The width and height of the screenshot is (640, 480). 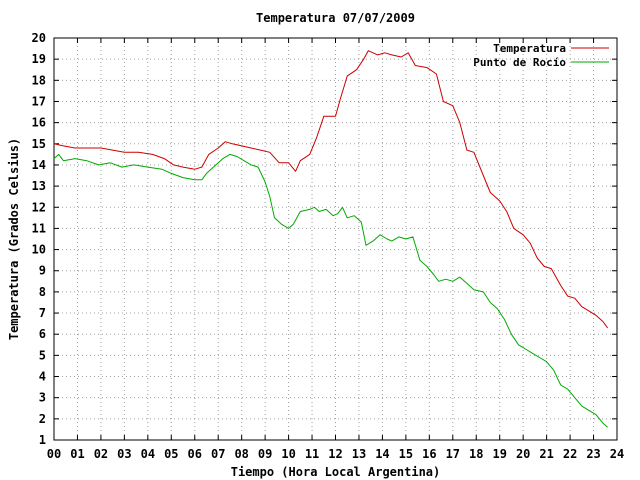 What do you see at coordinates (39, 144) in the screenshot?
I see `y-tick-label: 15` at bounding box center [39, 144].